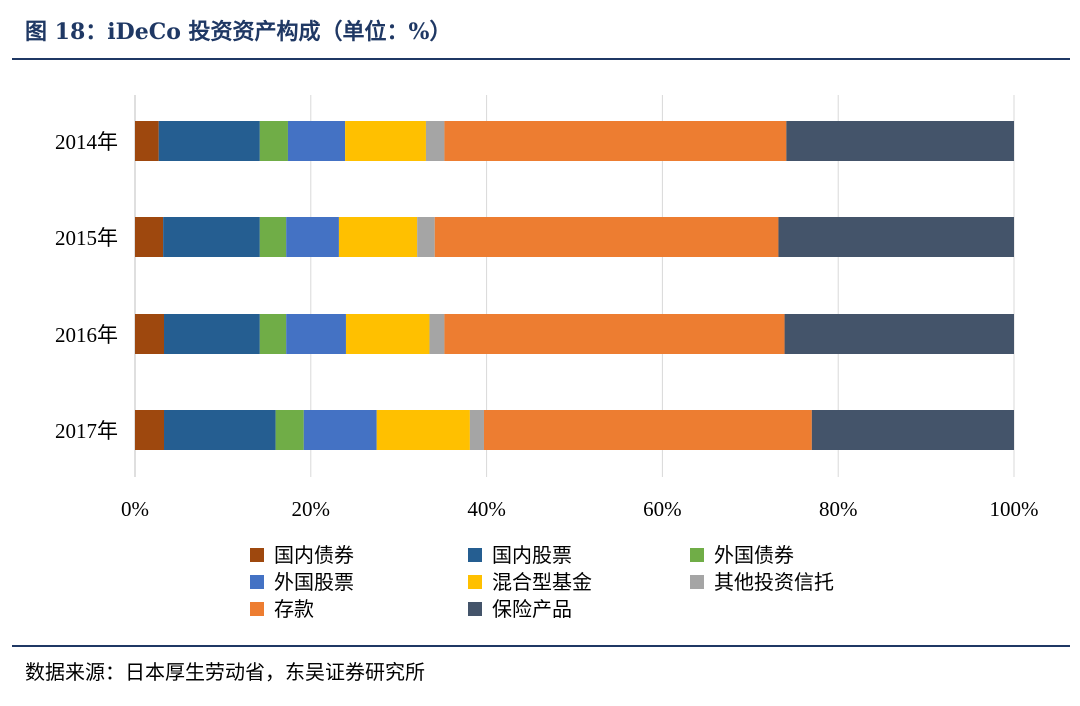  I want to click on legend-label: 外国股票, so click(314, 582).